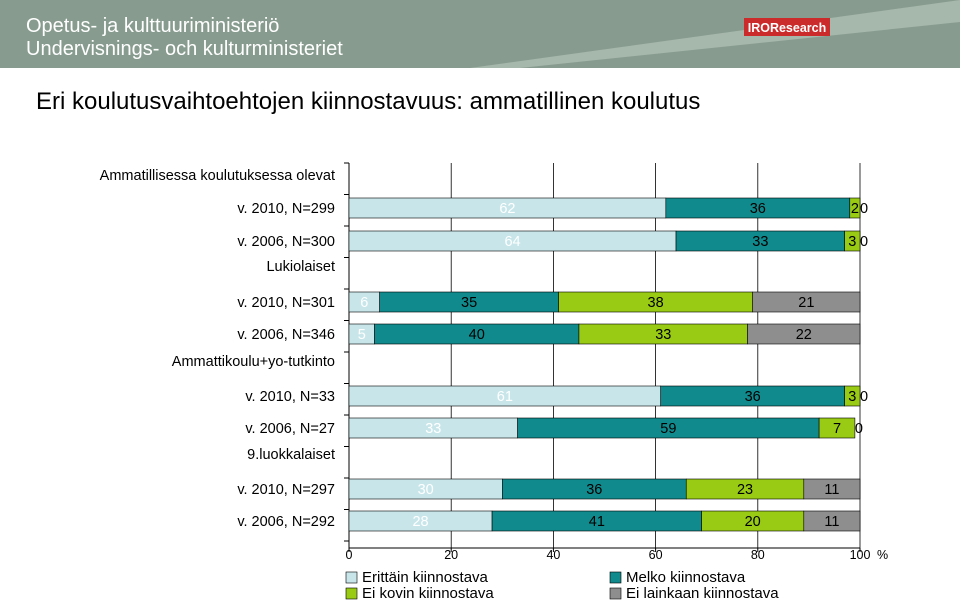 This screenshot has width=960, height=604. What do you see at coordinates (426, 490) in the screenshot?
I see `data-label: 30` at bounding box center [426, 490].